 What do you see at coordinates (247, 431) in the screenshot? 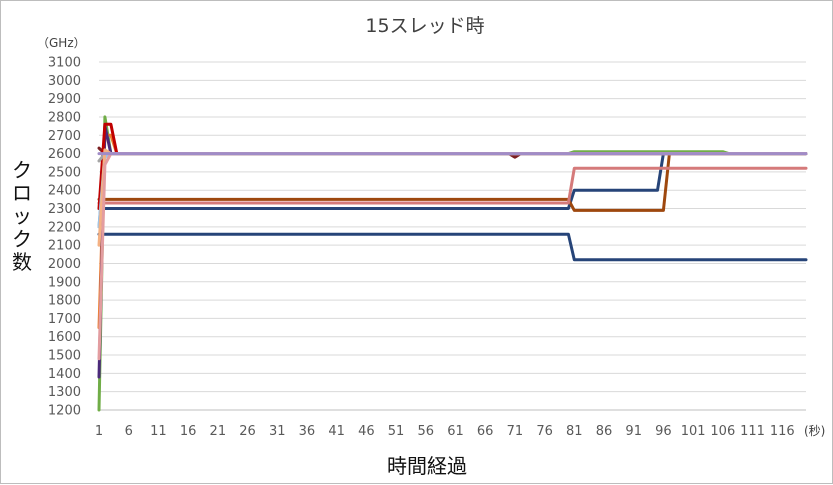
I see `x-tick-label: 26` at bounding box center [247, 431].